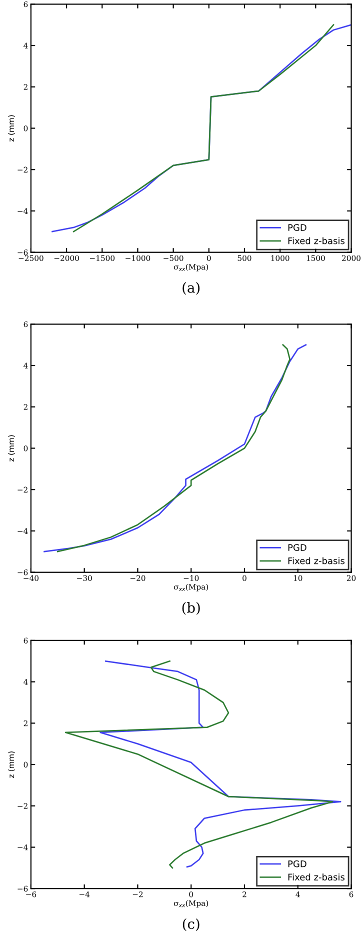 This screenshot has height=947, width=364. What do you see at coordinates (191, 925) in the screenshot?
I see `text: (c)` at bounding box center [191, 925].